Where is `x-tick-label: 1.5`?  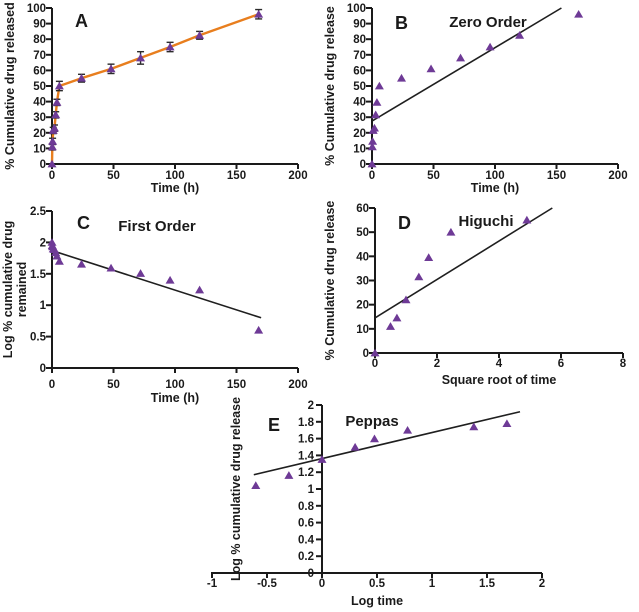
x-tick-label: 1.5 is located at coordinates (487, 584).